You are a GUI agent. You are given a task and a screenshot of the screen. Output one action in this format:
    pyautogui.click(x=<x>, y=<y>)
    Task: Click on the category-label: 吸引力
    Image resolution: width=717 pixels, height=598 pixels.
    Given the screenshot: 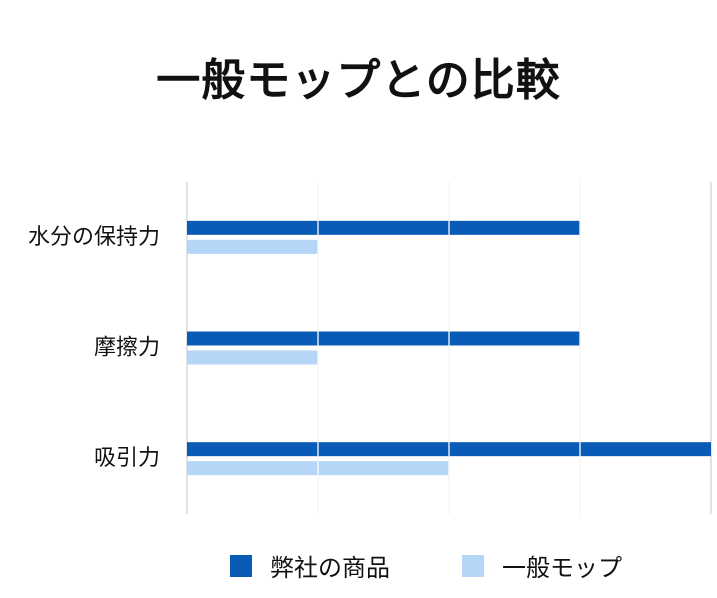 What is the action you would take?
    pyautogui.click(x=127, y=458)
    